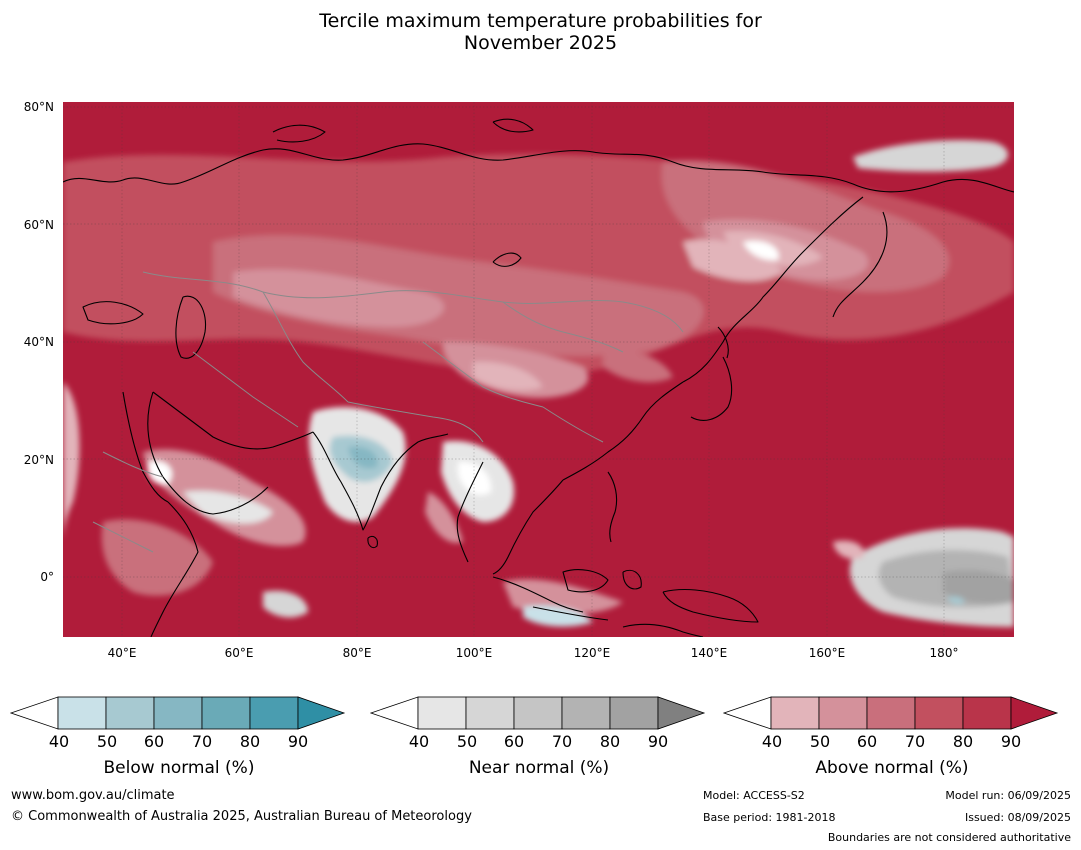  Describe the element at coordinates (915, 741) in the screenshot. I see `above-tick-70: 70` at that location.